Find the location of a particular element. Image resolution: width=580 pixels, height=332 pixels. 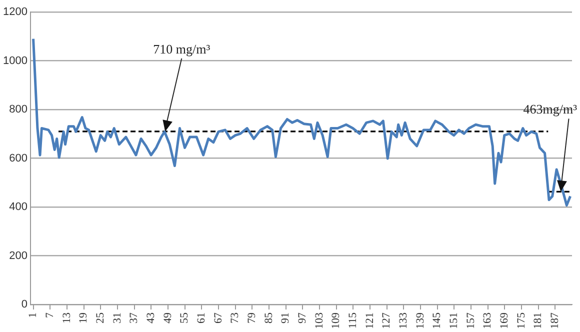

x-tick-label: 115 is located at coordinates (353, 320).